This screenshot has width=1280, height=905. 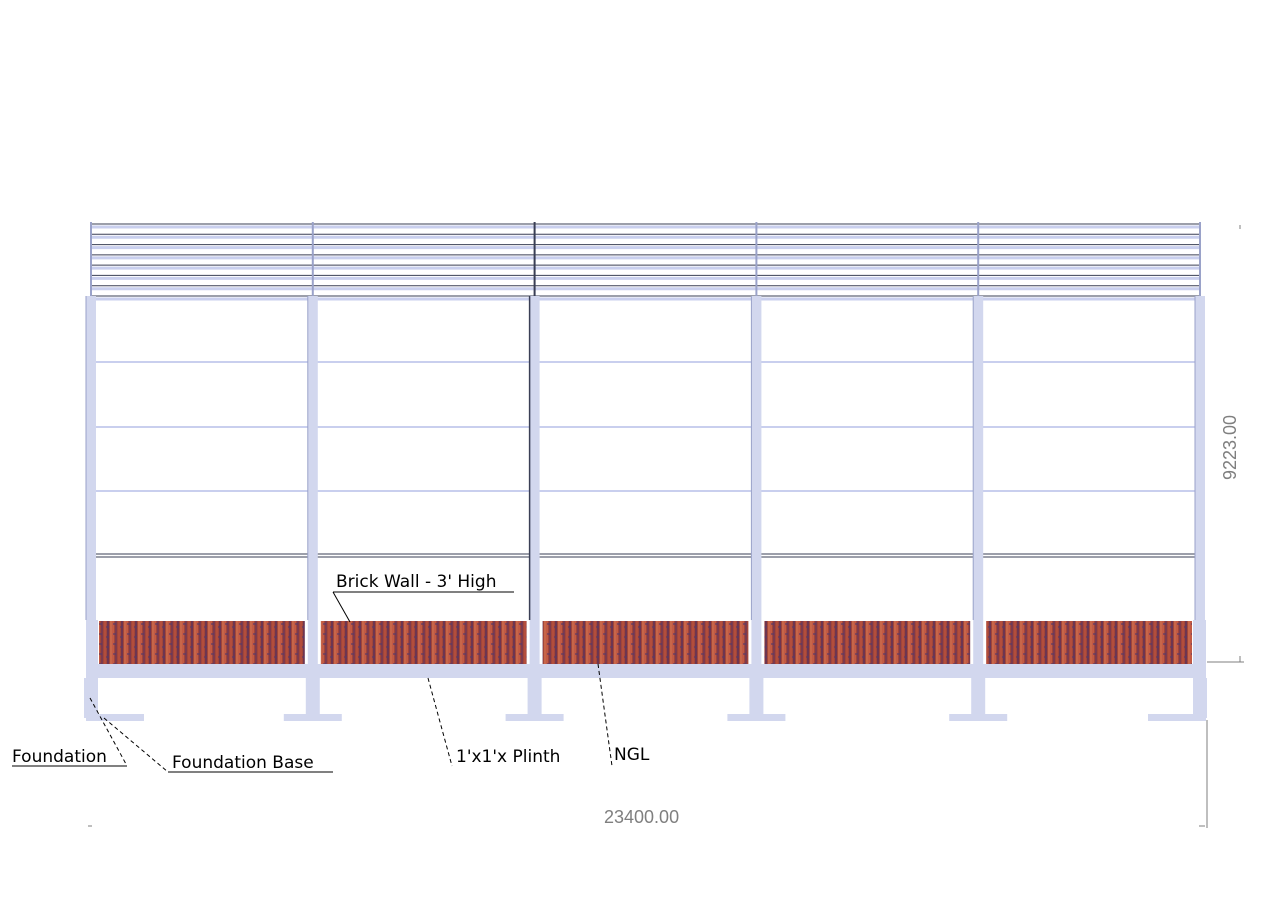 I want to click on roof-sheeting, so click(x=645, y=261).